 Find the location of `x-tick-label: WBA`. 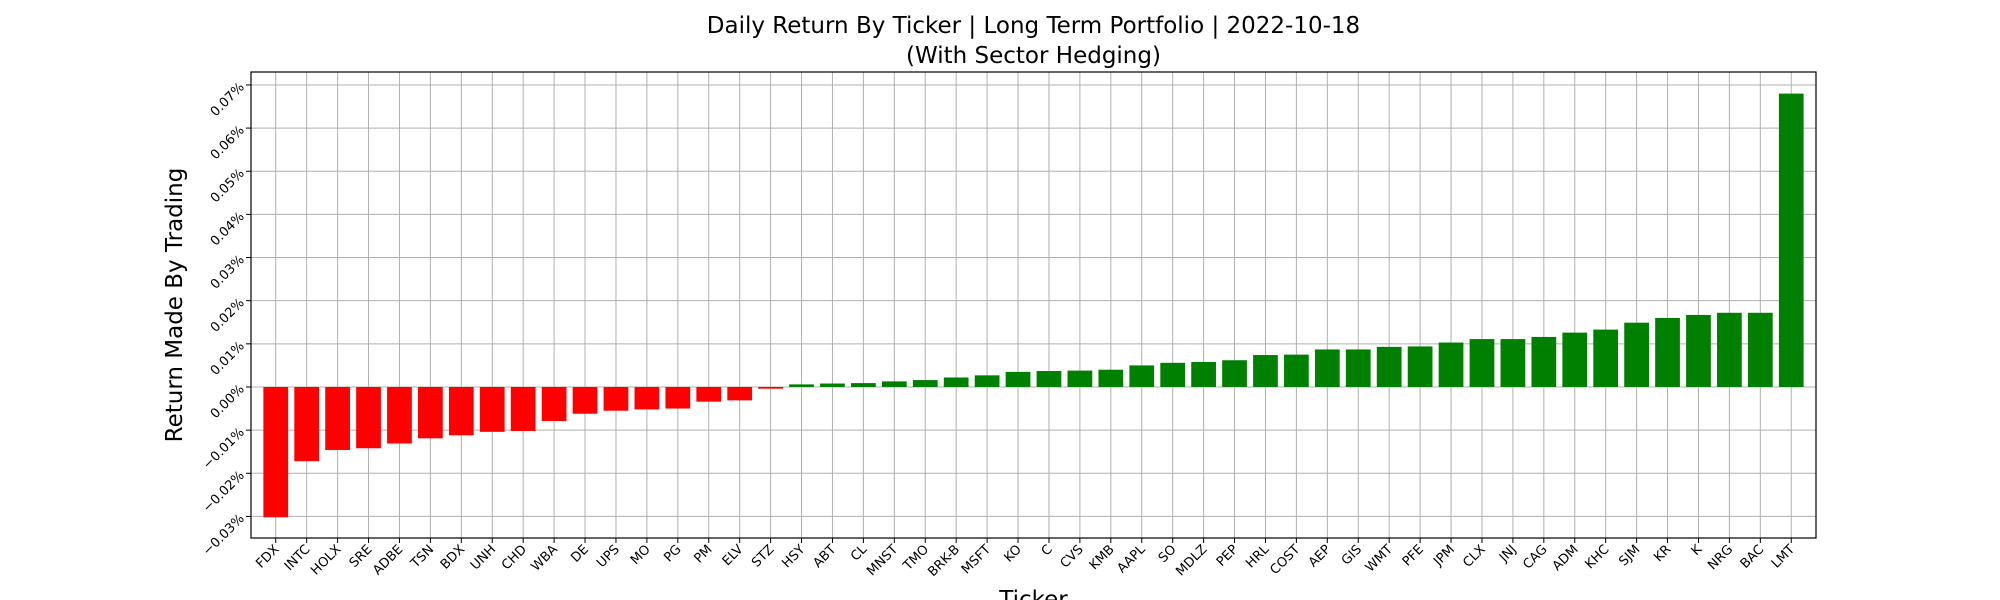

x-tick-label: WBA is located at coordinates (545, 558).